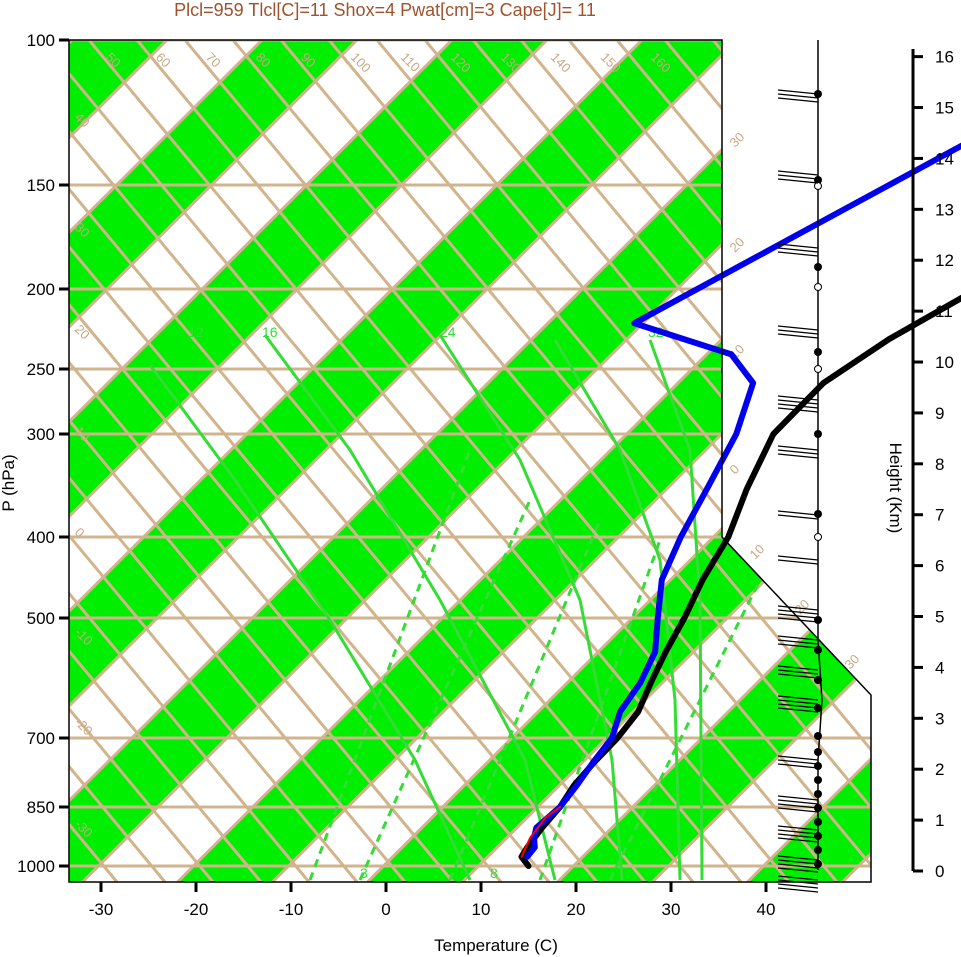 Image resolution: width=961 pixels, height=957 pixels. I want to click on height-tick-label: 2, so click(939, 769).